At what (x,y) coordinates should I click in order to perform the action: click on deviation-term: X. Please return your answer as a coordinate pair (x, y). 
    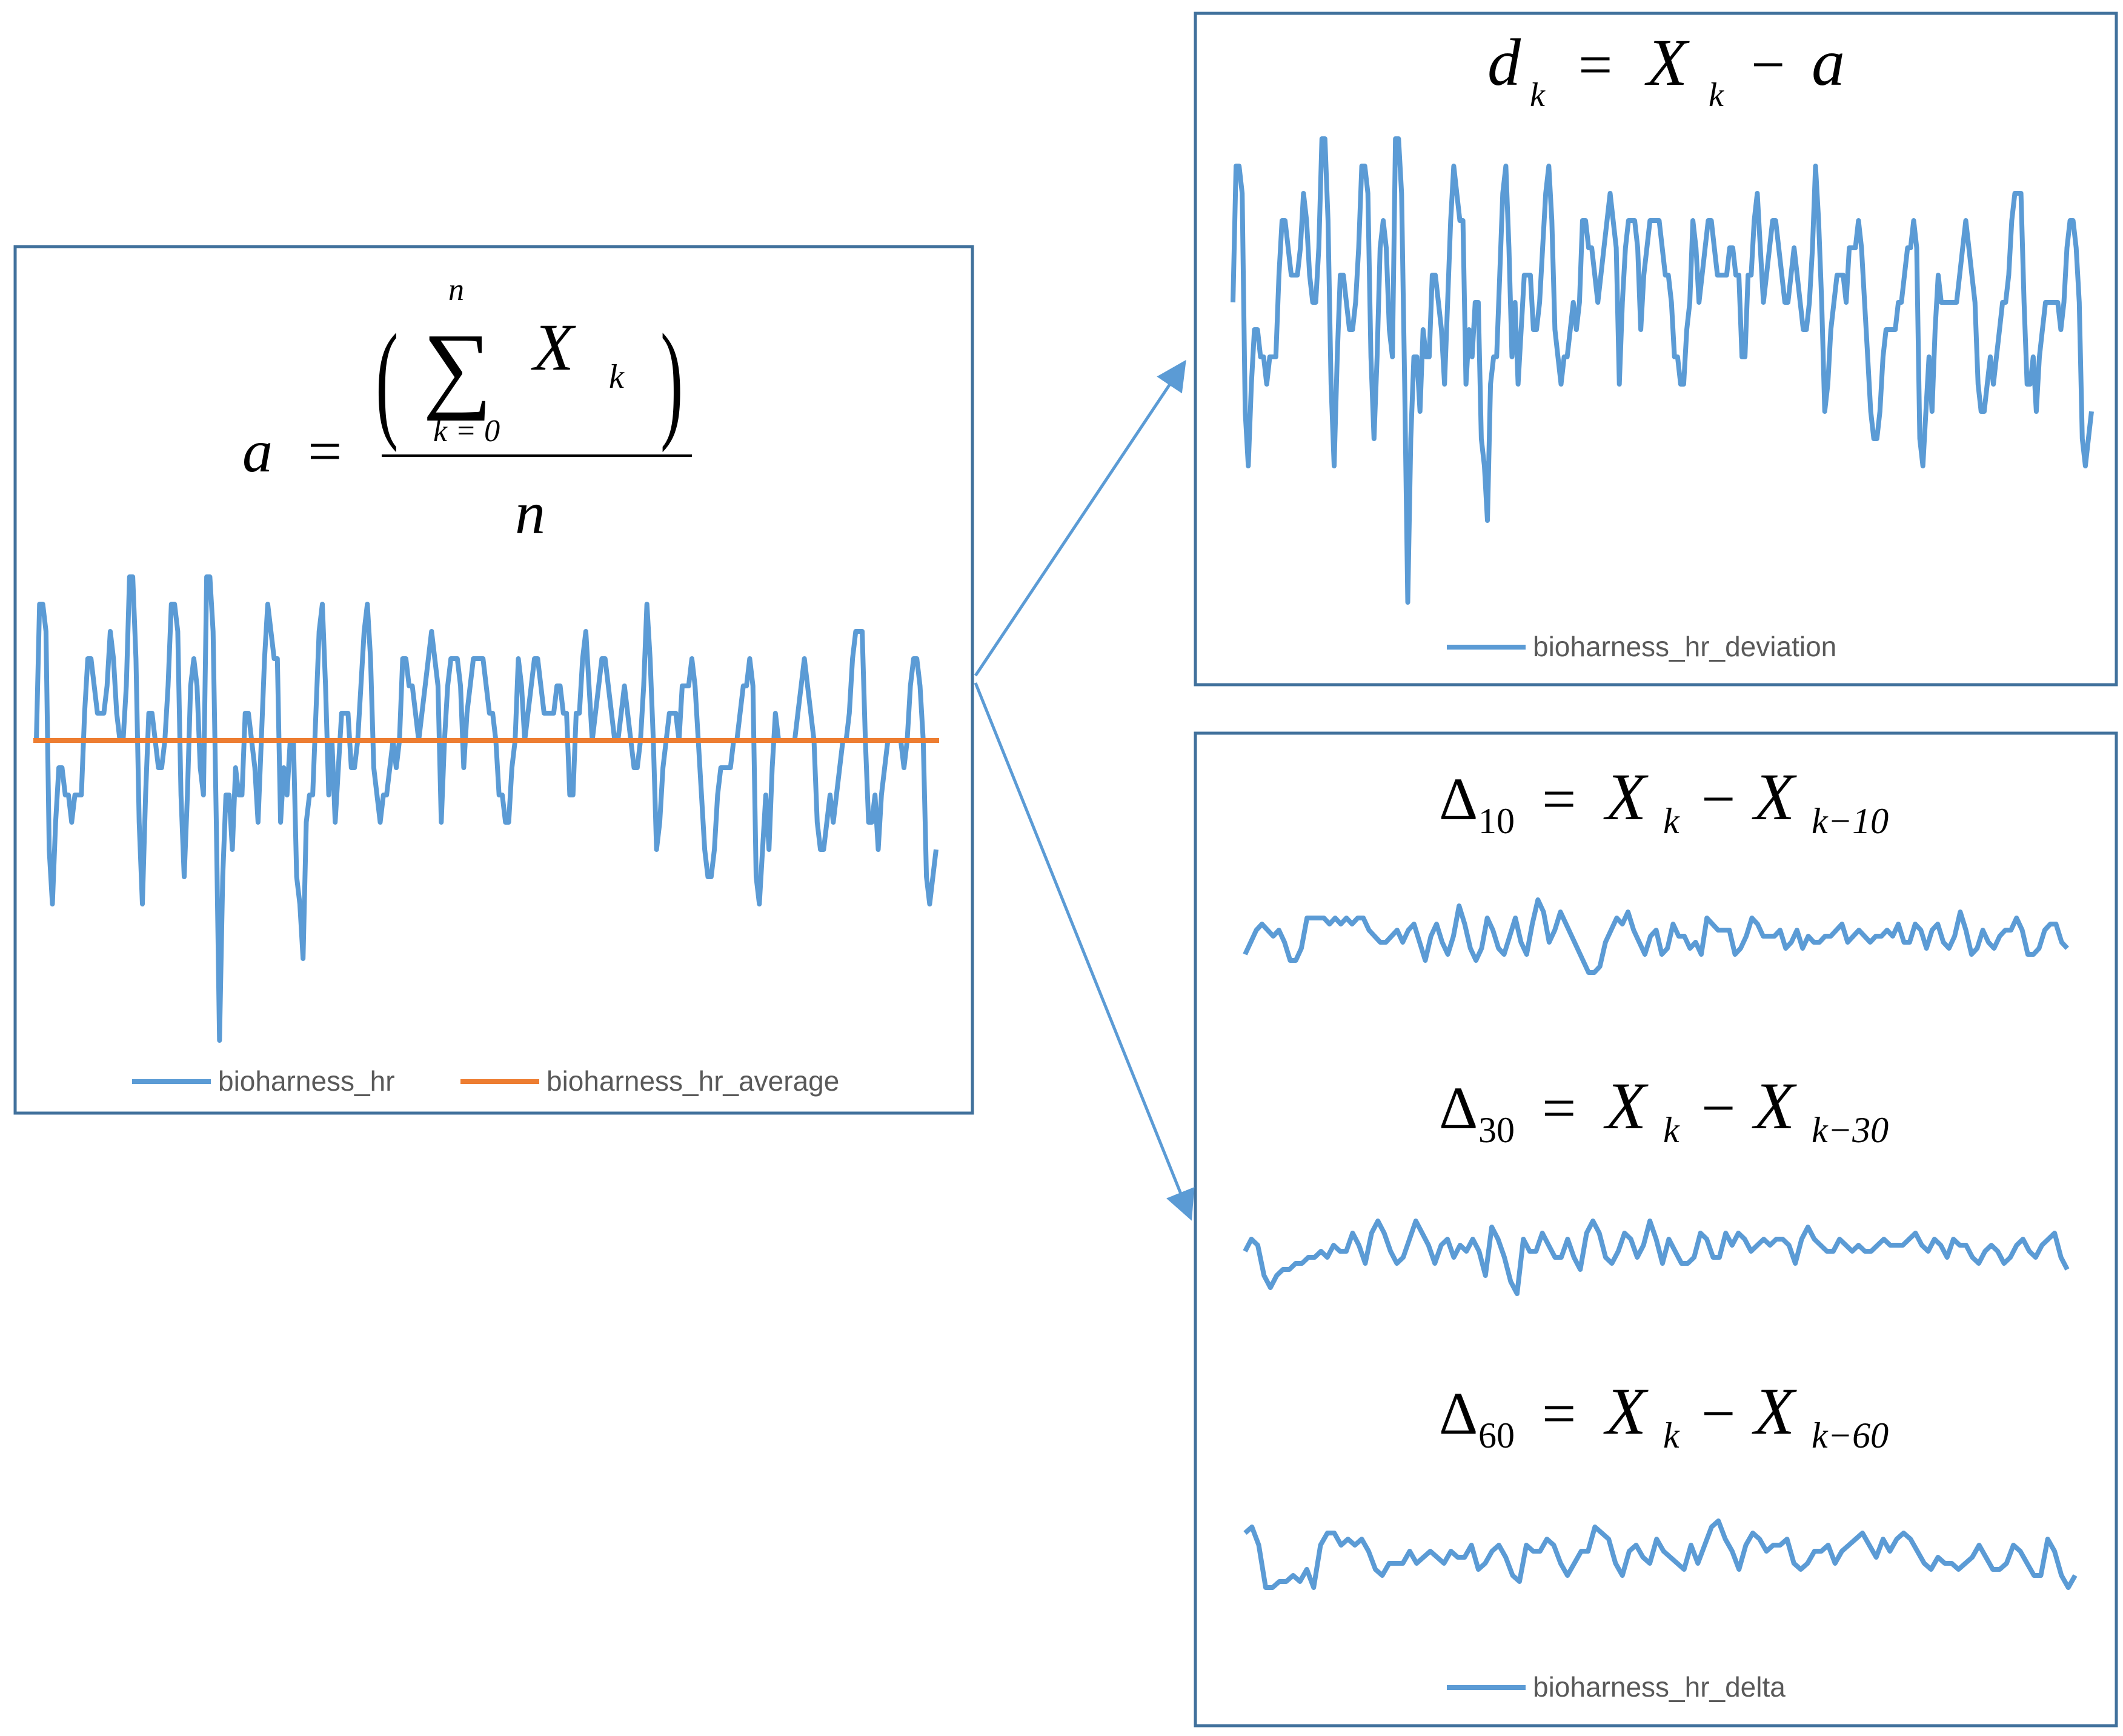
    Looking at the image, I should click on (1667, 62).